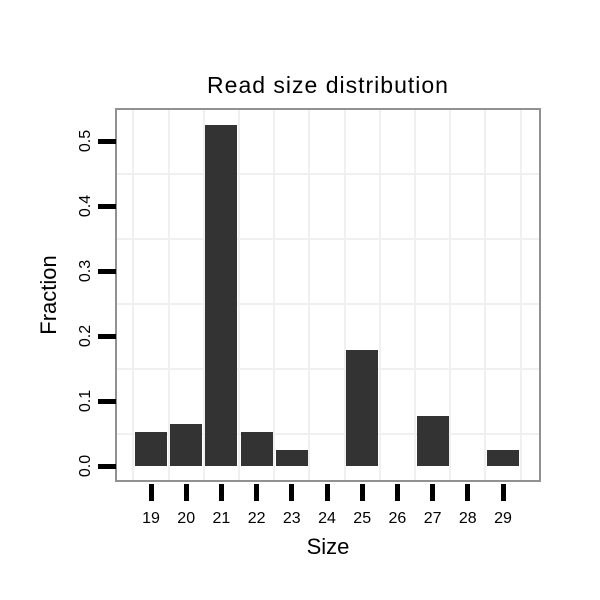 The image size is (600, 600). What do you see at coordinates (221, 518) in the screenshot?
I see `x-tick-label: 21` at bounding box center [221, 518].